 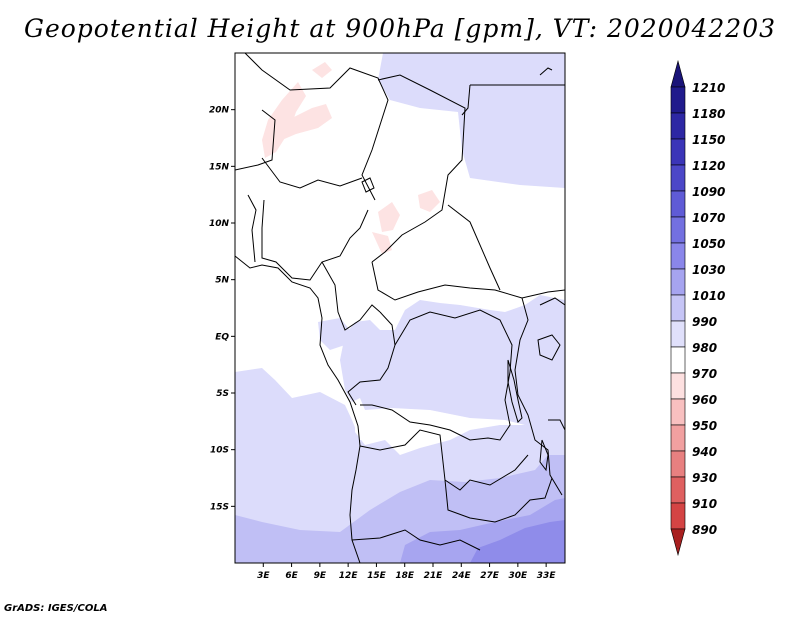 What do you see at coordinates (222, 309) in the screenshot?
I see `latitude-axis: 20N 15N 10N 5N EQ 5S 10S 15S` at bounding box center [222, 309].